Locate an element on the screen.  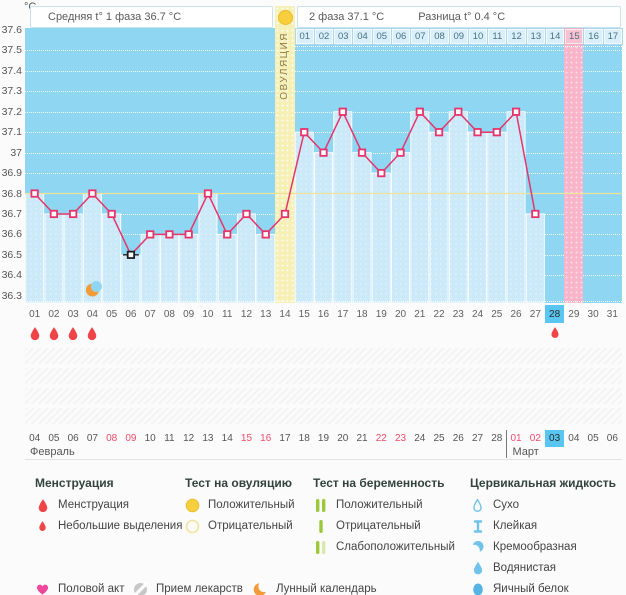
cycle-day-cell: 05 is located at coordinates (112, 314).